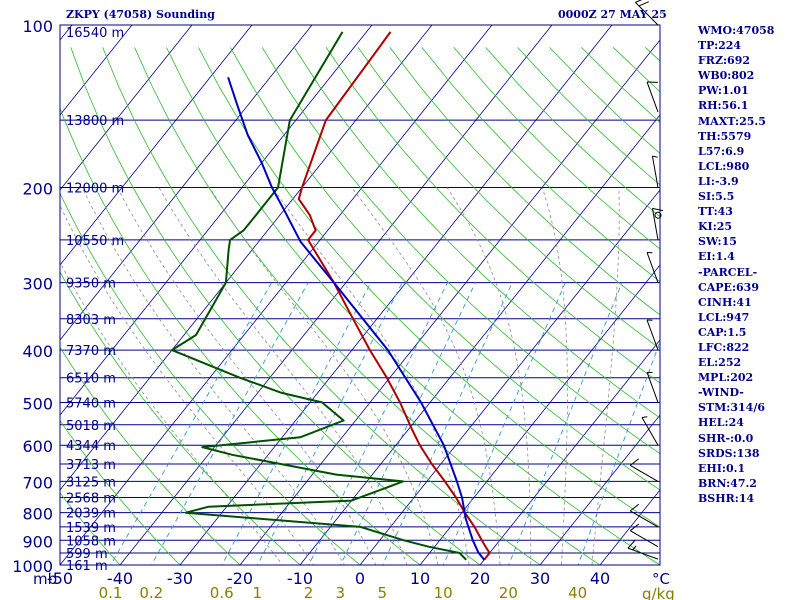 This screenshot has height=600, width=800. I want to click on wind-barbs, so click(645, 280).